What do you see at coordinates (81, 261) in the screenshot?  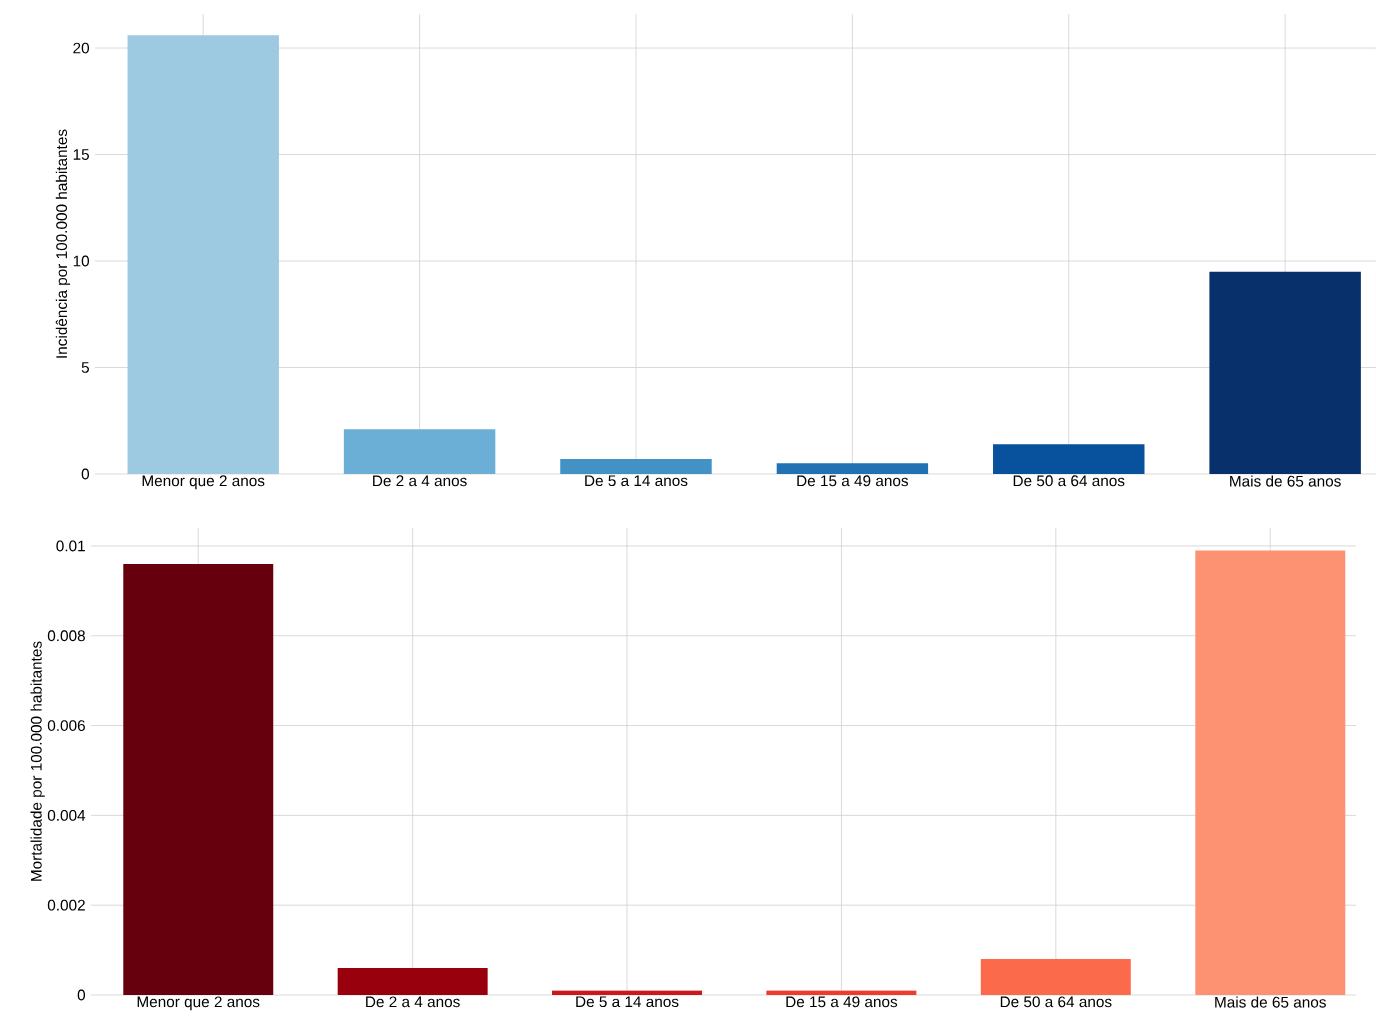 I see `y-tick-label: 10` at bounding box center [81, 261].